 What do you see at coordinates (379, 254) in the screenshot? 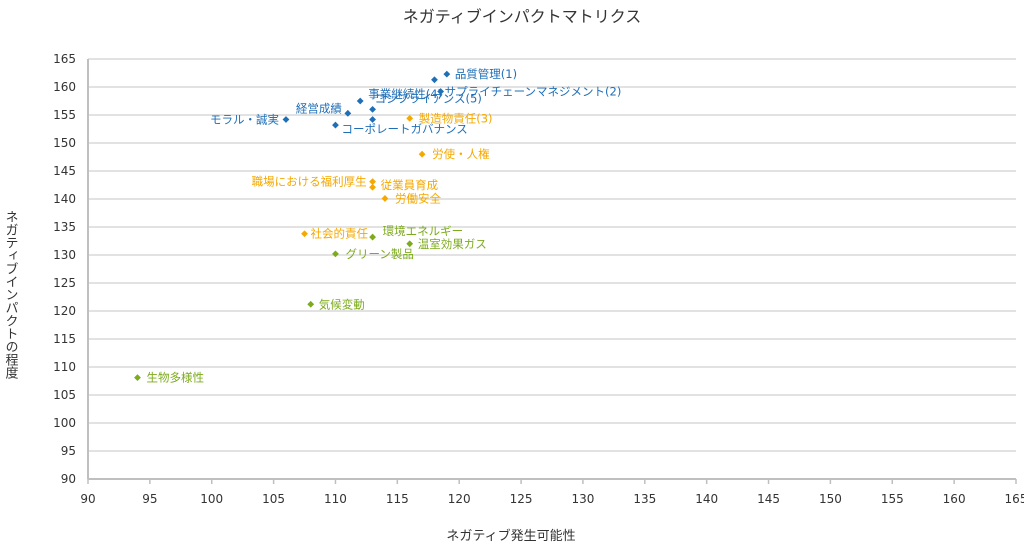
I see `data-label: グリーン製品` at bounding box center [379, 254].